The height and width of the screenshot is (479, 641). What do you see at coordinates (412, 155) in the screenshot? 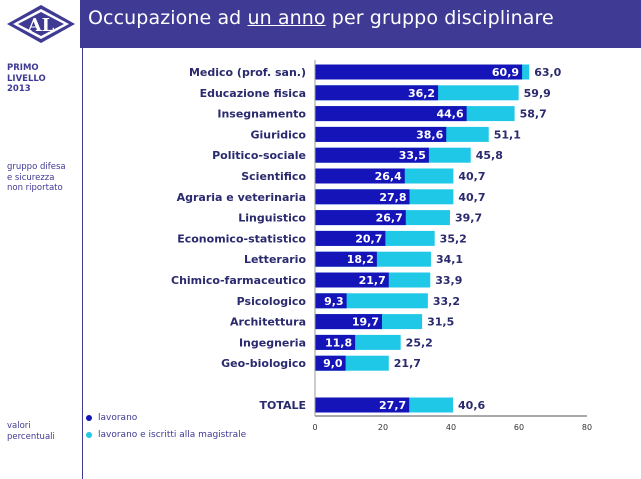
I see `value-label-lavorano: 33,5` at bounding box center [412, 155].